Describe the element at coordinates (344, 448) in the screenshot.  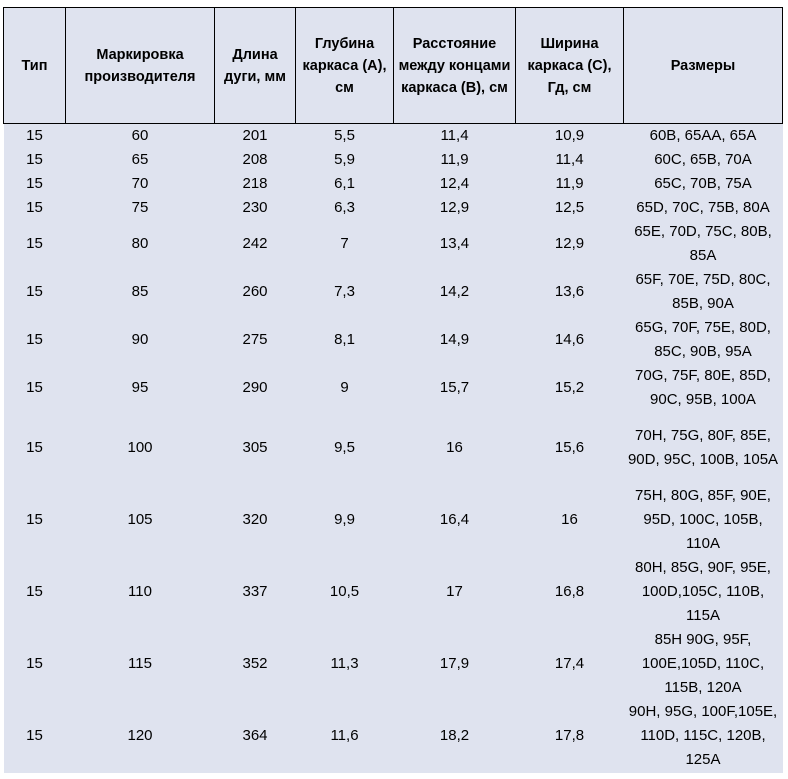
I see `cell-depth: 9,5` at that location.